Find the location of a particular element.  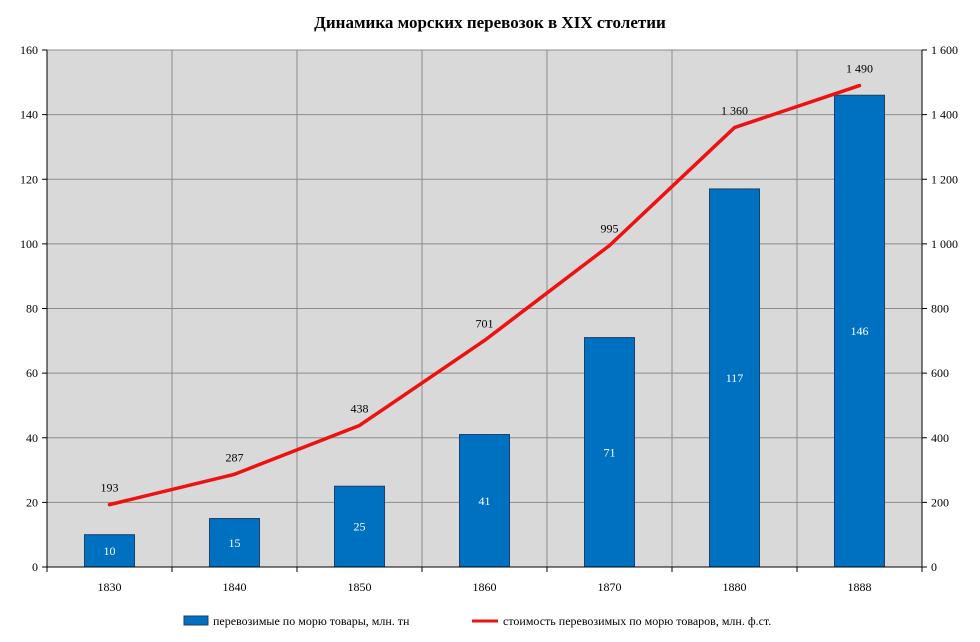

y-axis-right-tick-label: 1 400 is located at coordinates (944, 115).